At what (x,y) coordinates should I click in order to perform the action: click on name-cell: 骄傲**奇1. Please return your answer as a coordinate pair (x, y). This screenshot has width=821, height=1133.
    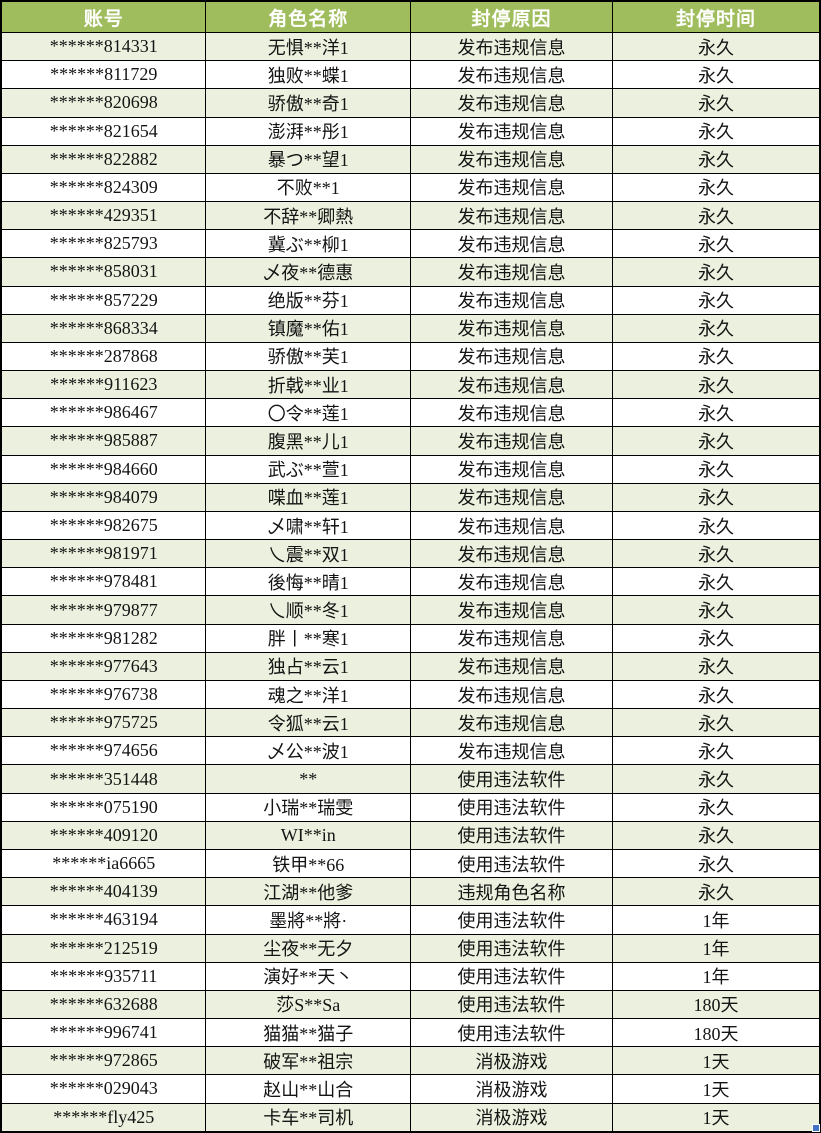
    Looking at the image, I should click on (308, 103).